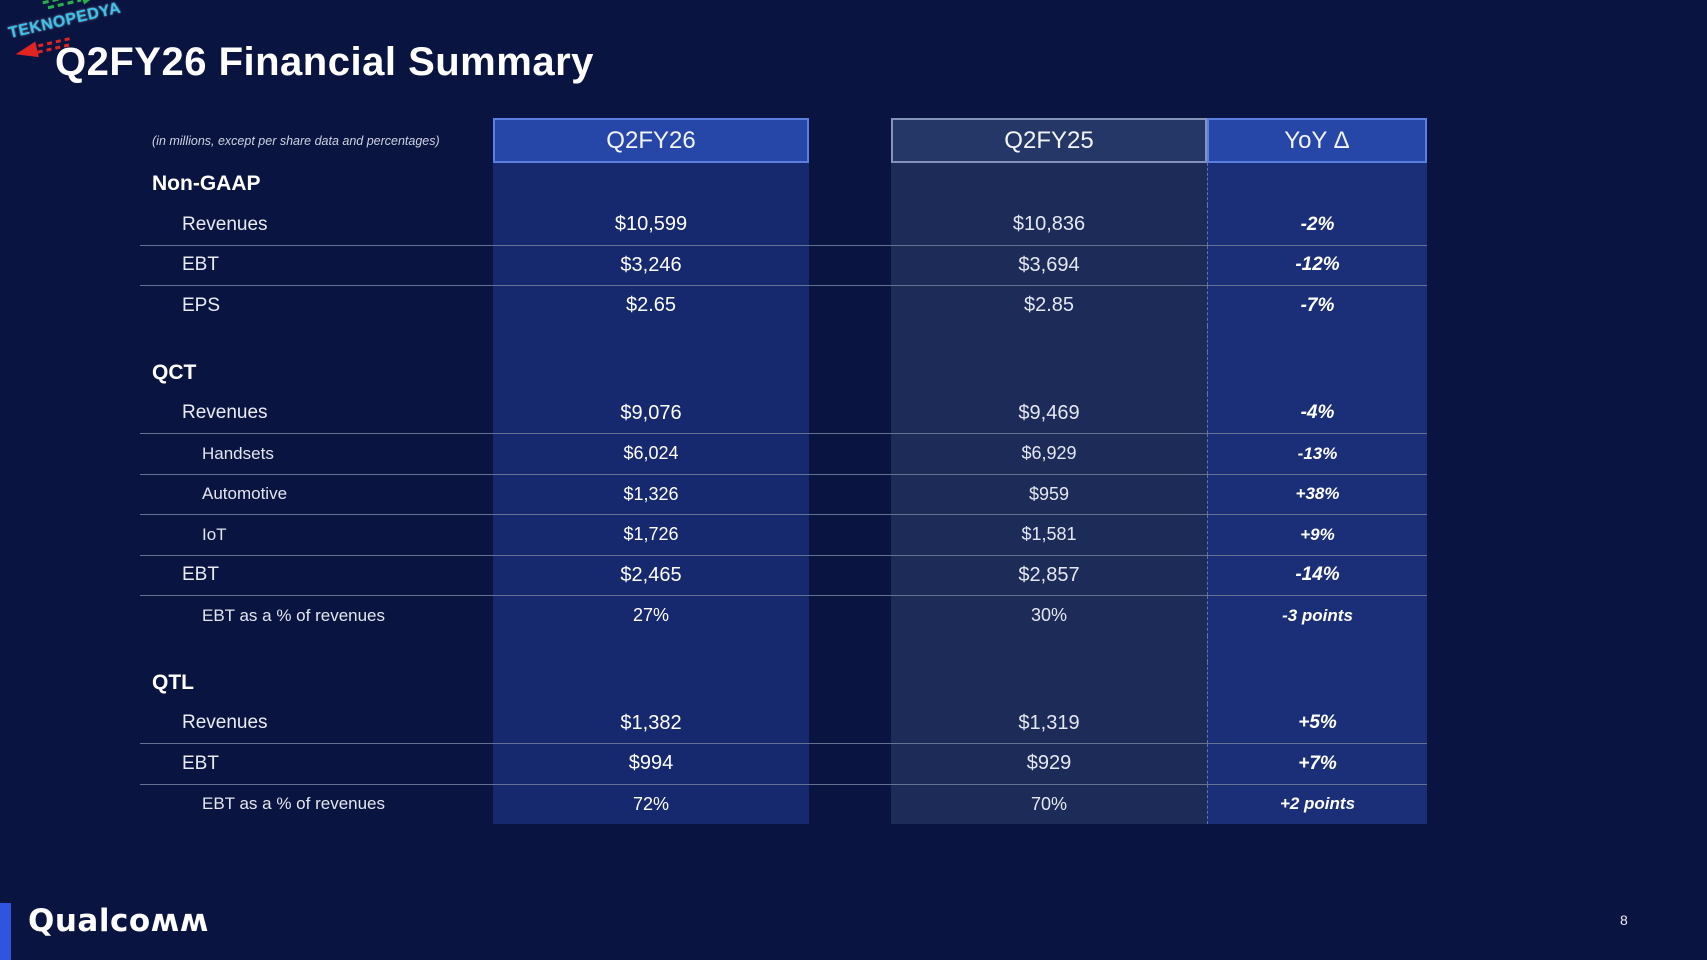 The height and width of the screenshot is (960, 1707). I want to click on q2fy25-value-cell: $959, so click(1049, 494).